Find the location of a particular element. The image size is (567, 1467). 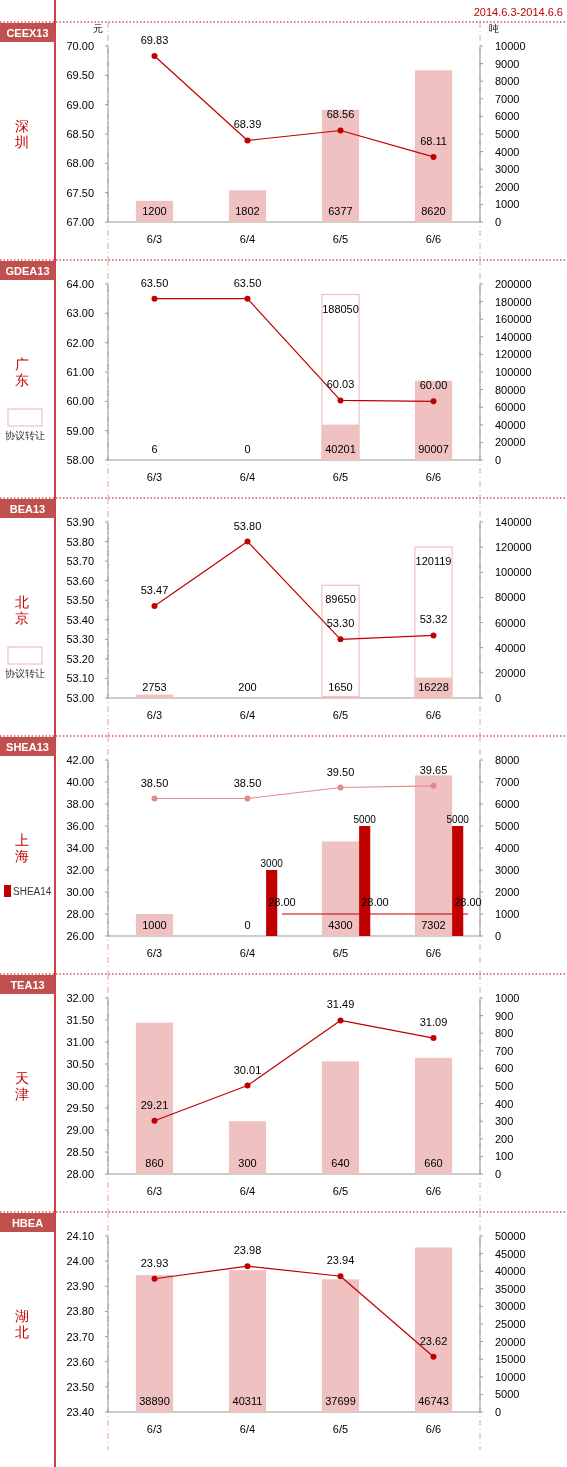

data-label: 38.50 is located at coordinates (154, 782).